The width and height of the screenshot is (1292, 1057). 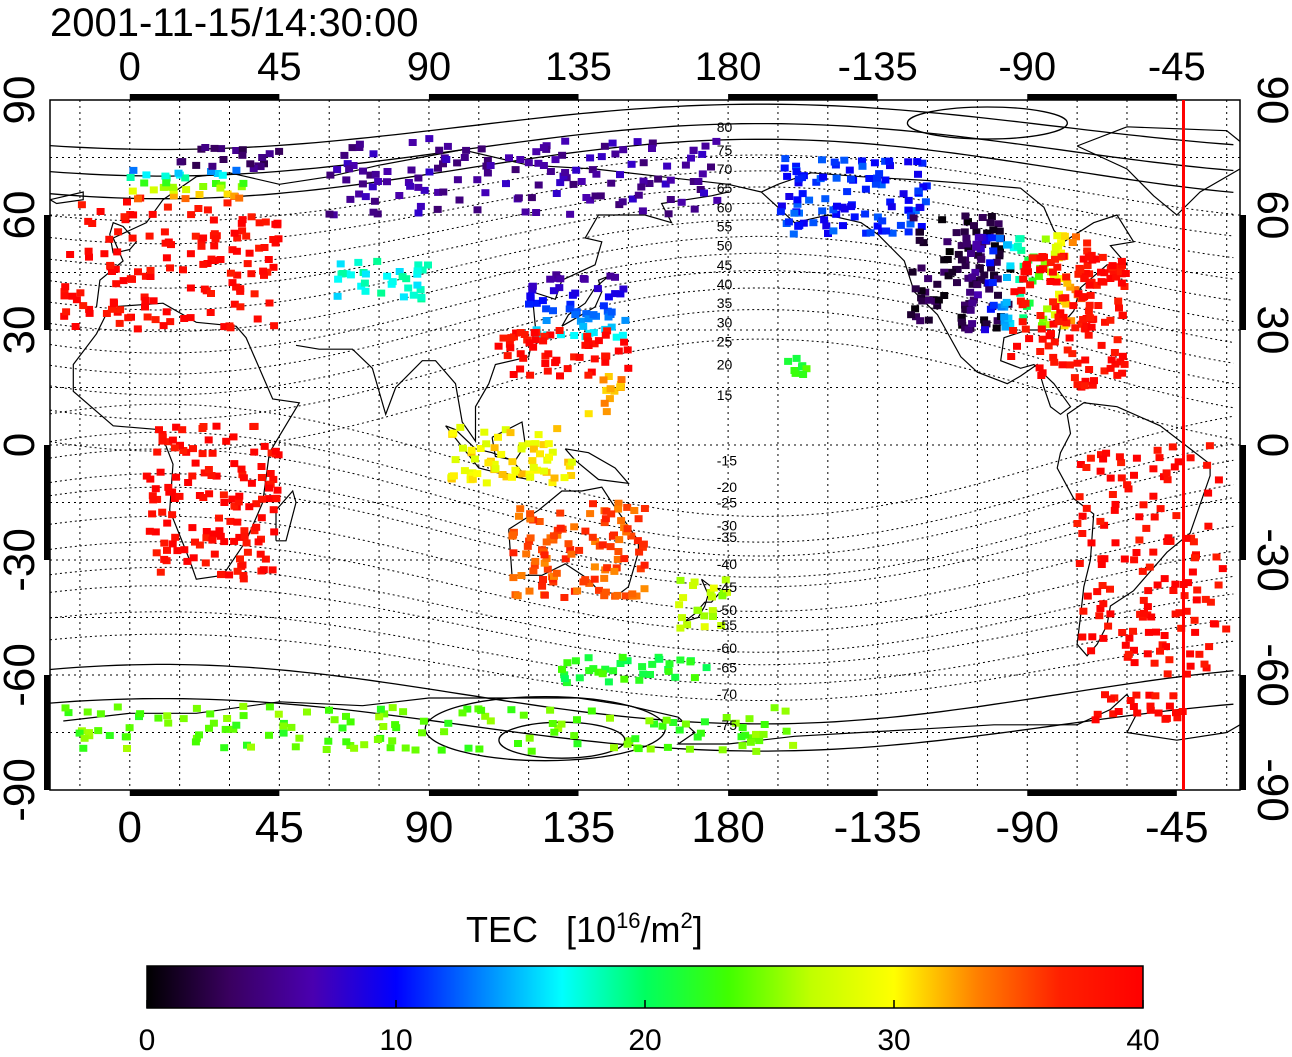 I want to click on contour-label: 65, so click(x=725, y=188).